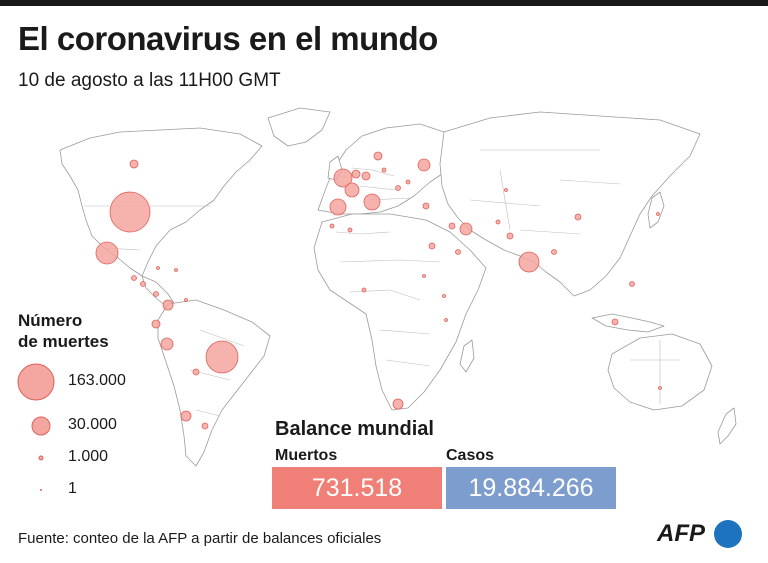 The height and width of the screenshot is (563, 768). What do you see at coordinates (168, 305) in the screenshot?
I see `bubble-colombia` at bounding box center [168, 305].